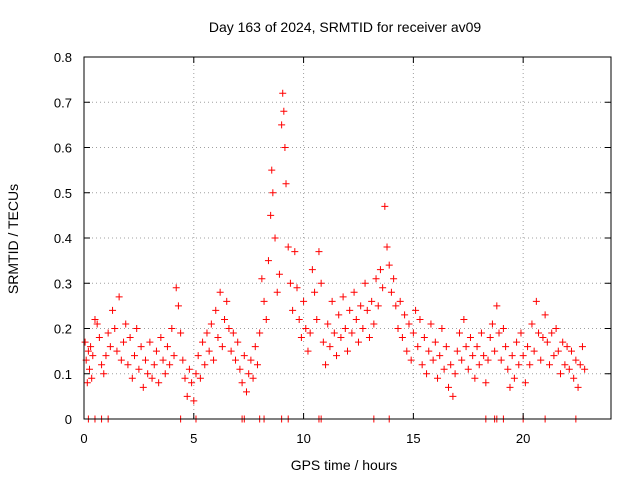 The width and height of the screenshot is (640, 480). What do you see at coordinates (63, 329) in the screenshot?
I see `y-tick-label: 0.2` at bounding box center [63, 329].